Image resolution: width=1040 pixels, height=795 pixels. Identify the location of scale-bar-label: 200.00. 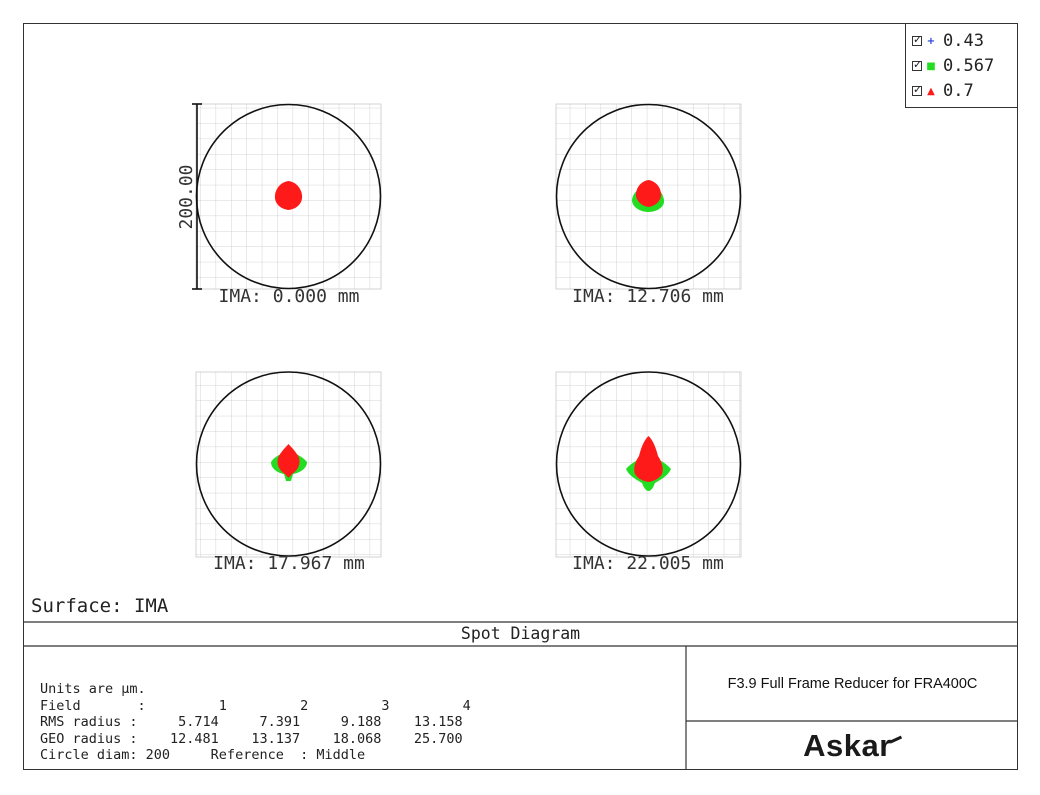
(186, 196).